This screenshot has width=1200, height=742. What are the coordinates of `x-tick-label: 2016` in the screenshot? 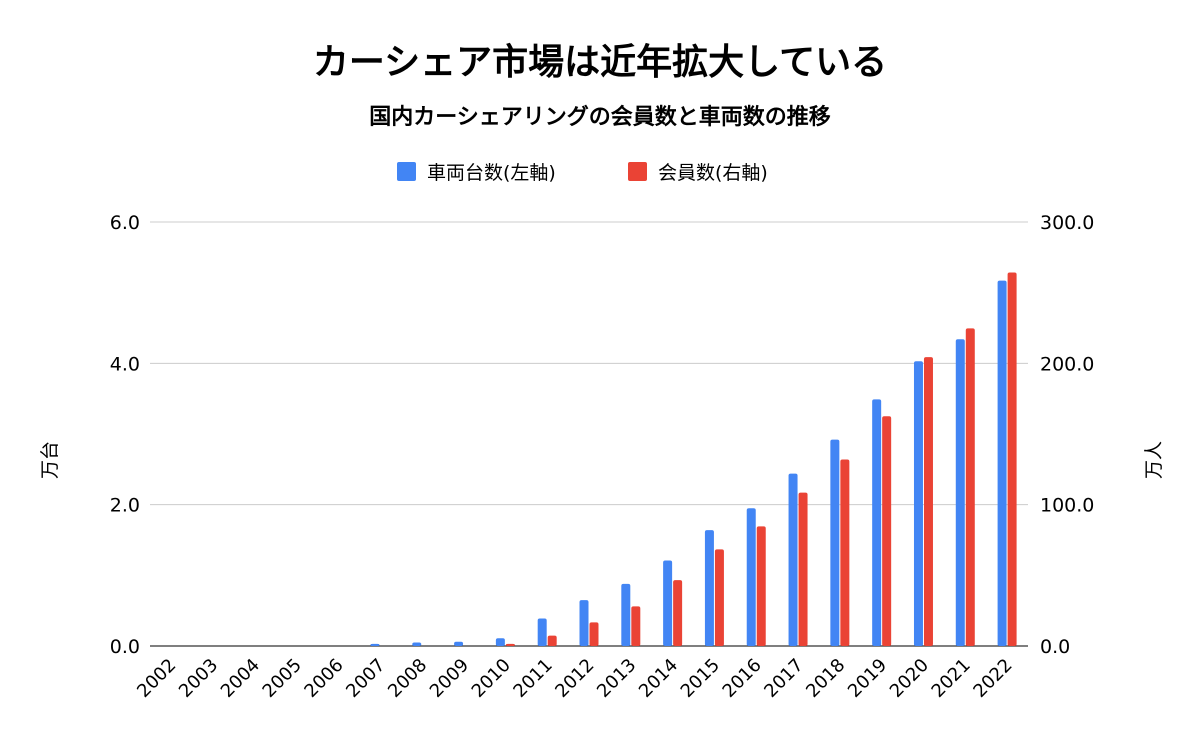 It's located at (742, 678).